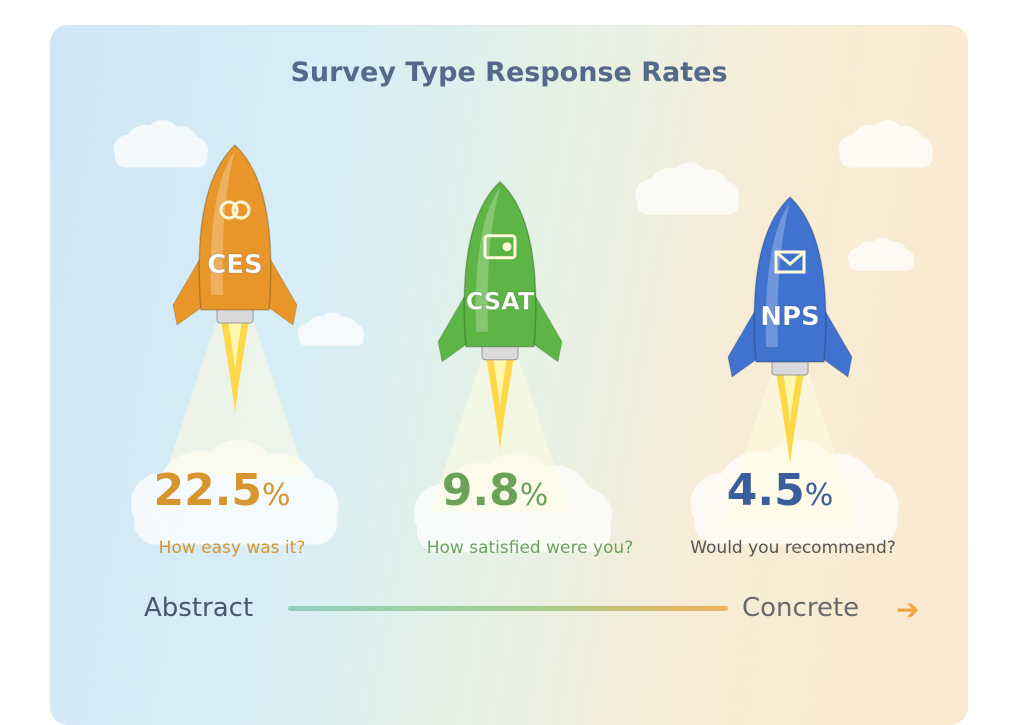 The image size is (1024, 725). What do you see at coordinates (509, 72) in the screenshot?
I see `chart-title: Survey Type Response Rates` at bounding box center [509, 72].